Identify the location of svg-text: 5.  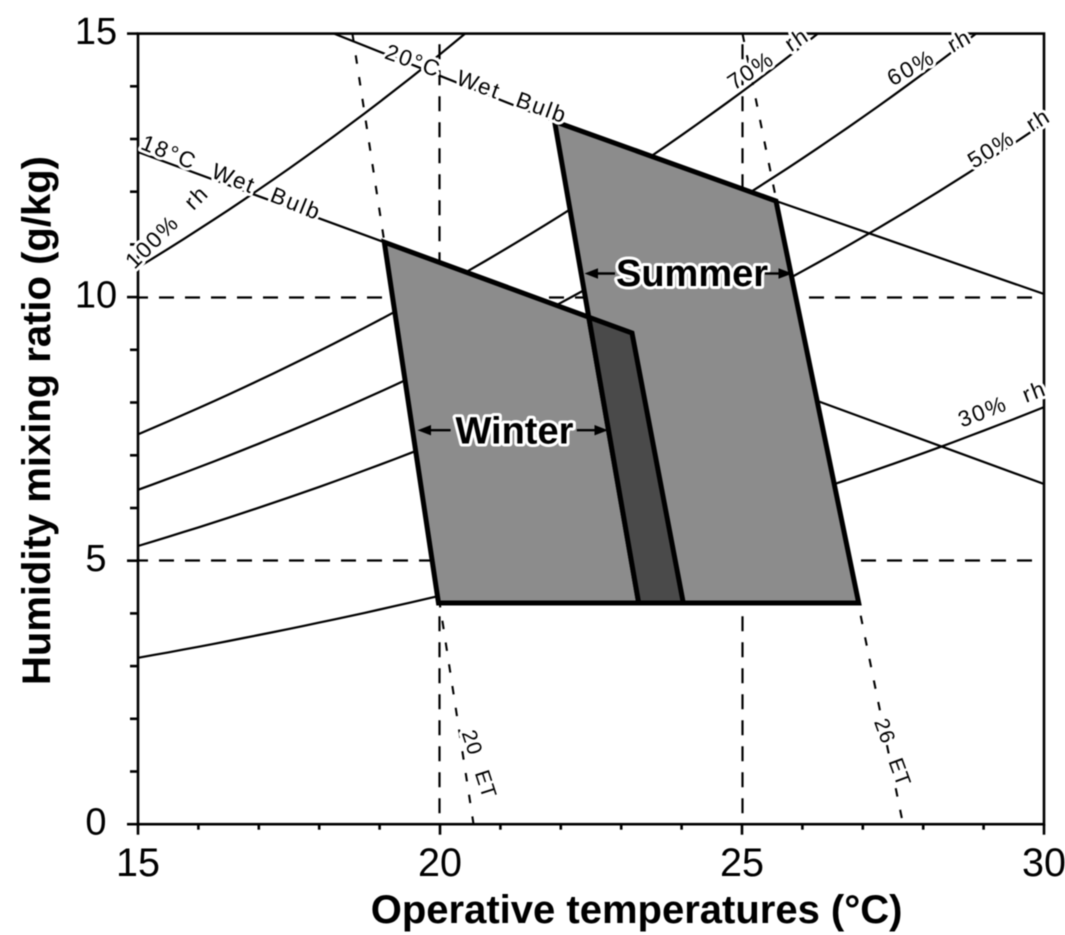
(95, 559).